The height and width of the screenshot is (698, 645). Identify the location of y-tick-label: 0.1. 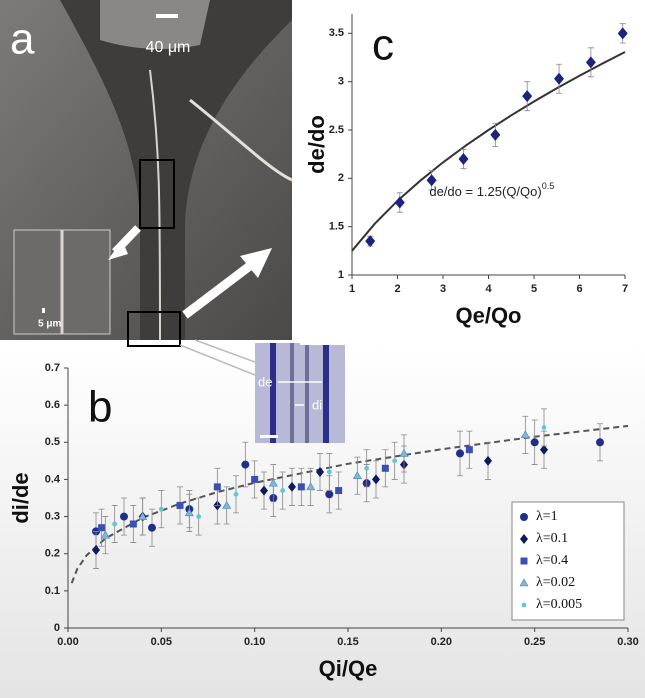
(52, 591).